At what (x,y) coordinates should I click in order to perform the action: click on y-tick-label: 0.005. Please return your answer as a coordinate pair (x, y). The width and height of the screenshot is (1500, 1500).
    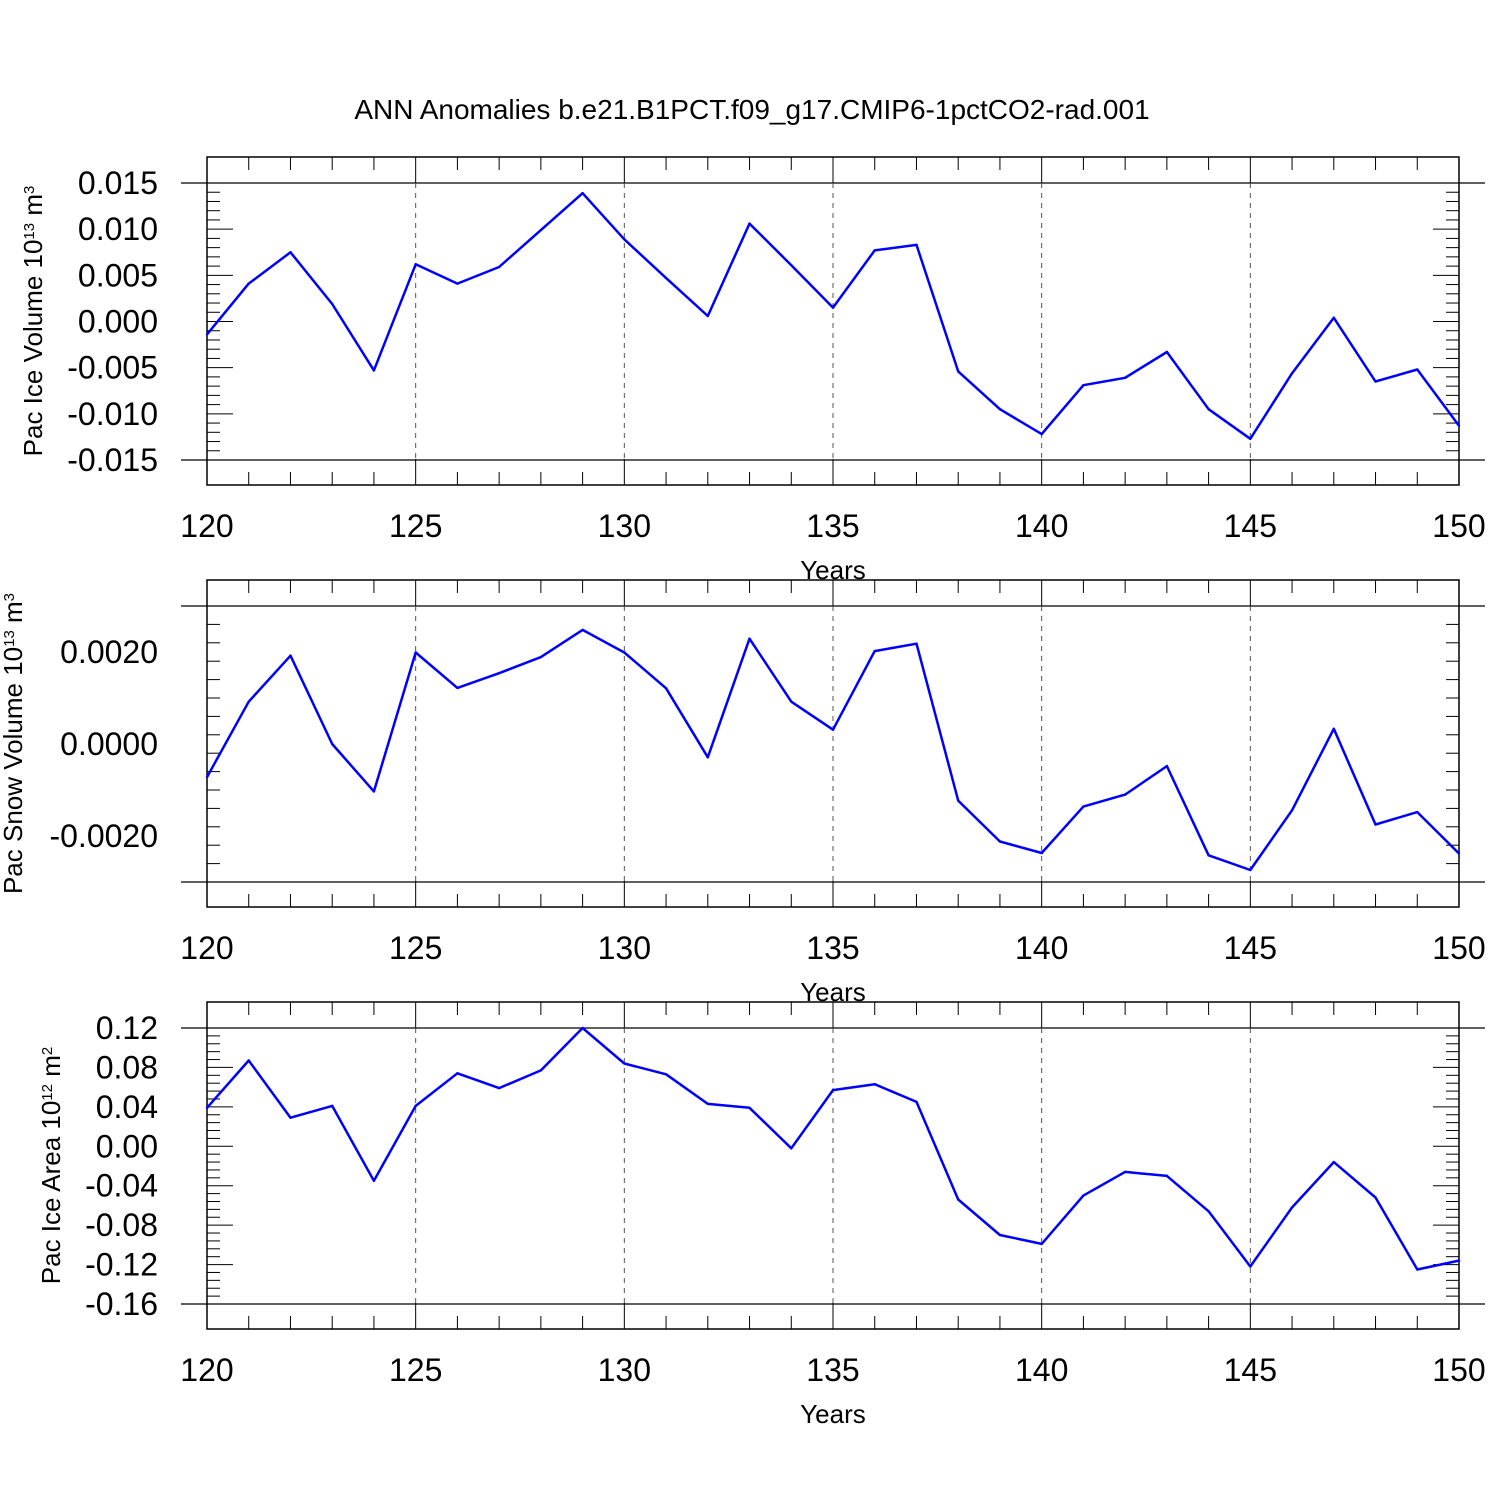
    Looking at the image, I should click on (118, 275).